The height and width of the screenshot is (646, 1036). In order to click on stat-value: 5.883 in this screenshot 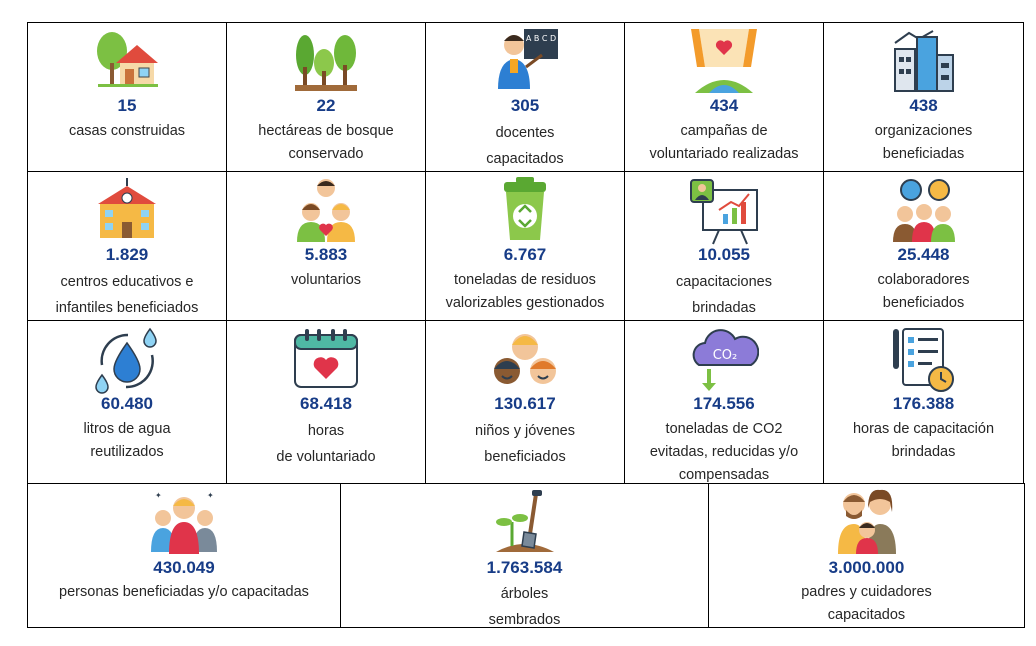, I will do `click(326, 254)`.